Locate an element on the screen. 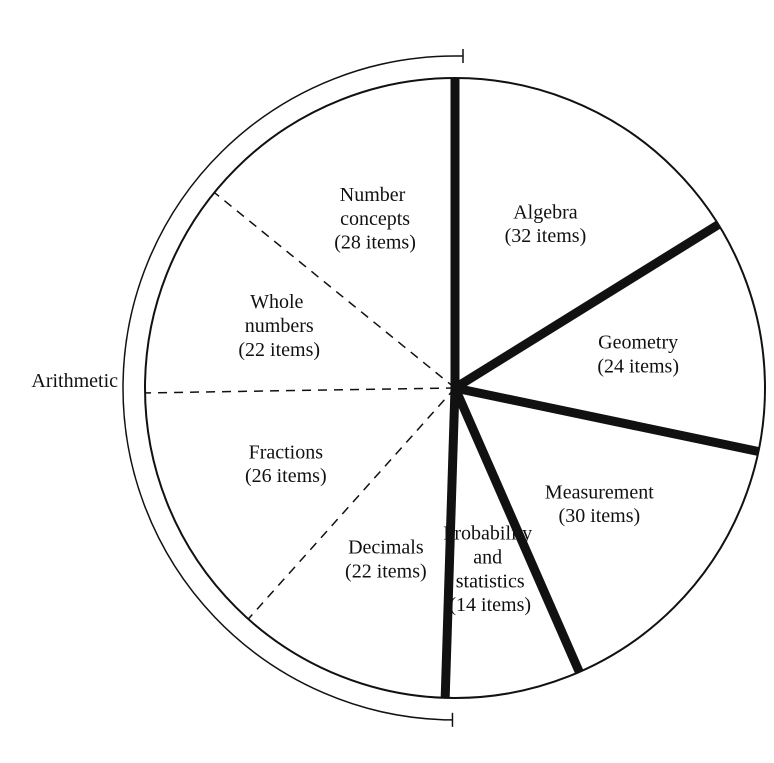 Image resolution: width=774 pixels, height=763 pixels. value-label: (24 items) is located at coordinates (638, 366).